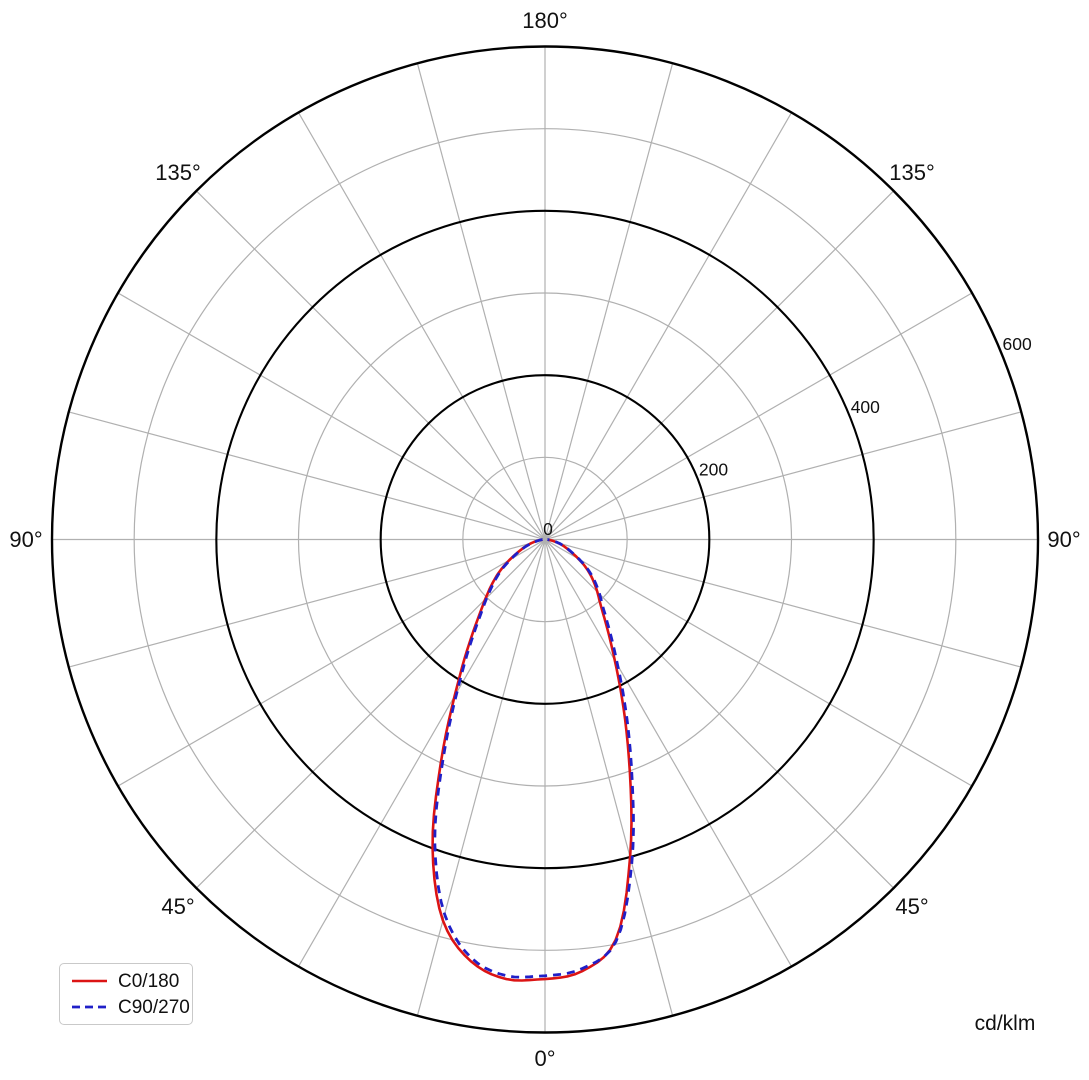 This screenshot has width=1089, height=1080. I want to click on radial-tick-label: 200, so click(713, 470).